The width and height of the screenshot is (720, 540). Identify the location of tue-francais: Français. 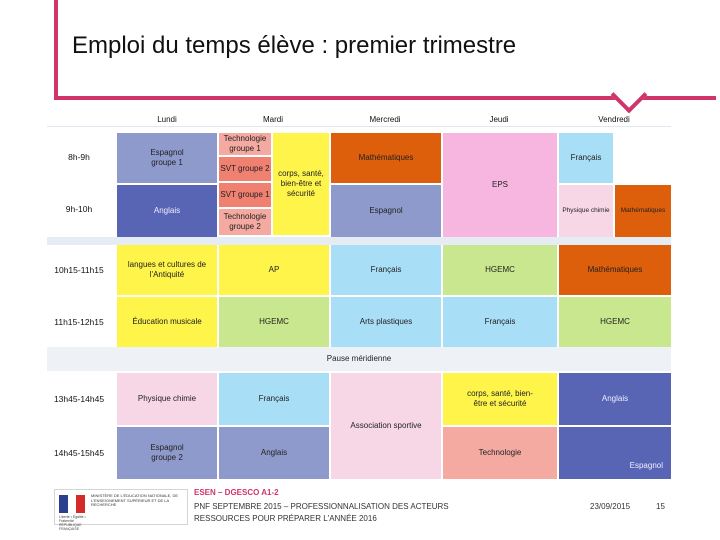
(274, 399).